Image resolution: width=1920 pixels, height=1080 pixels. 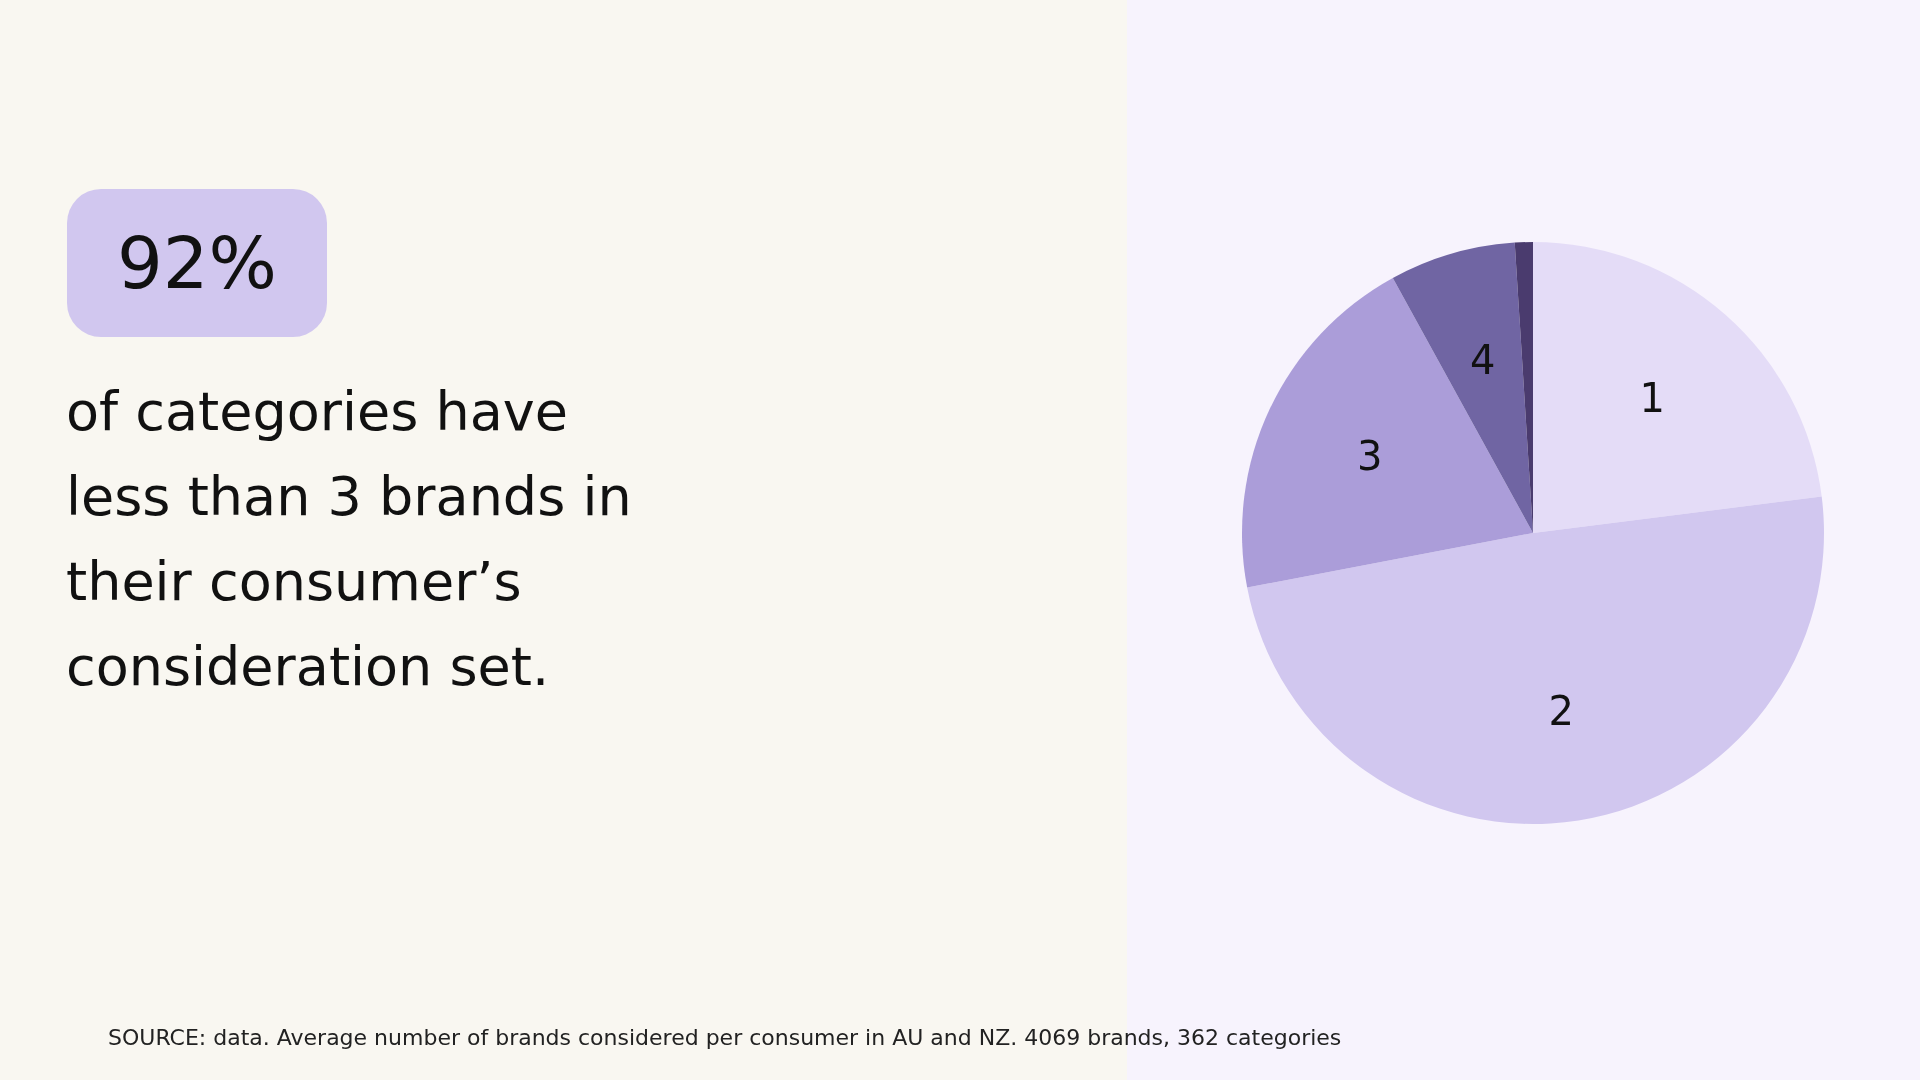 I want to click on slice-label: 2, so click(x=1561, y=711).